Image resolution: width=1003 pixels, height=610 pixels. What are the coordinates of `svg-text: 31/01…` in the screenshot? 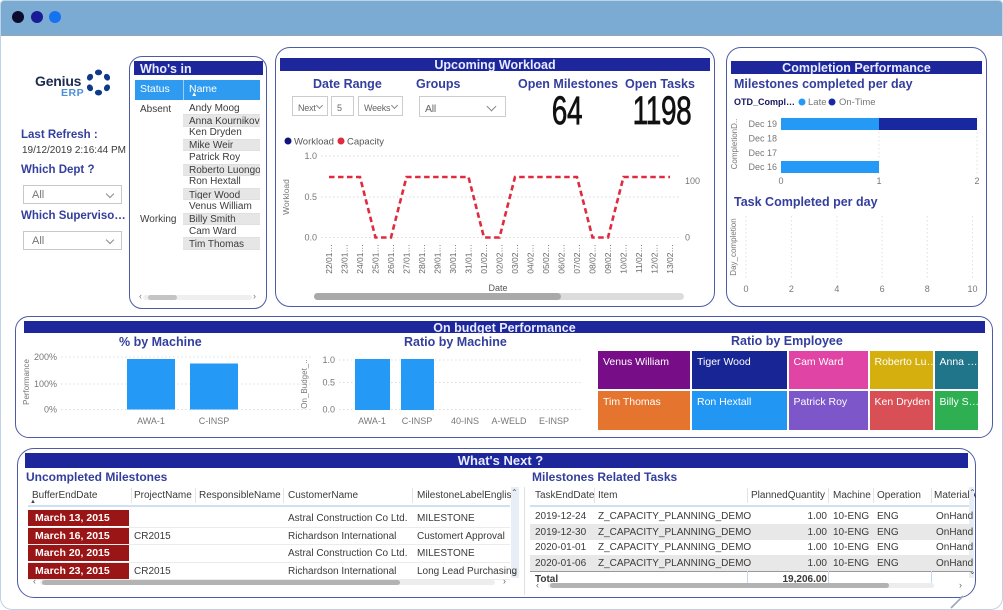 It's located at (469, 259).